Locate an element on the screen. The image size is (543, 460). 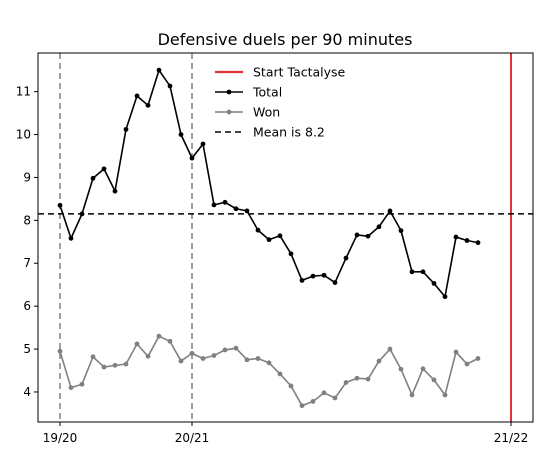
y-tick-label: 7 is located at coordinates (27, 263).